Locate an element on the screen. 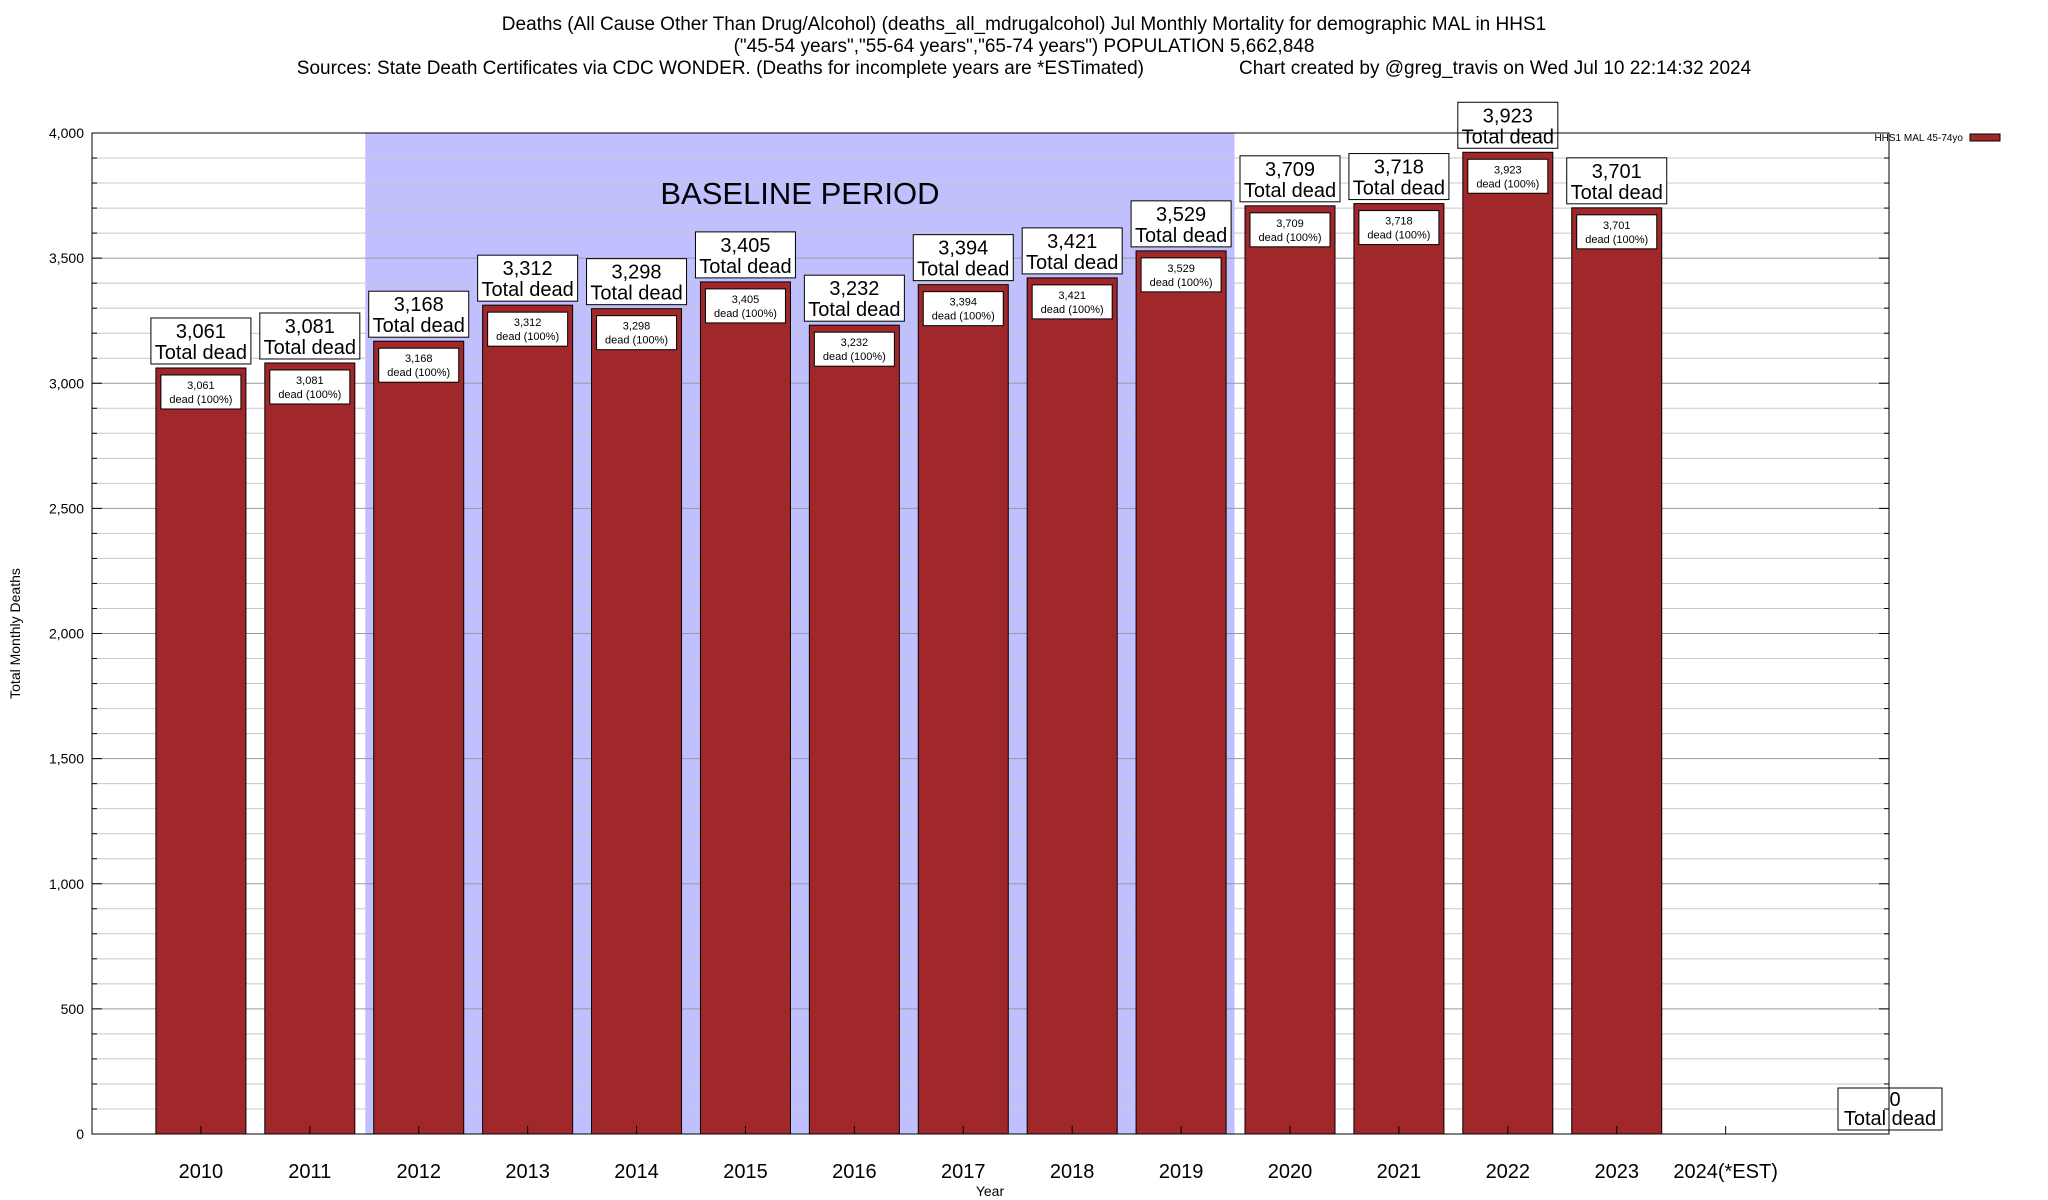  total-value-label: 3,298 is located at coordinates (637, 273).